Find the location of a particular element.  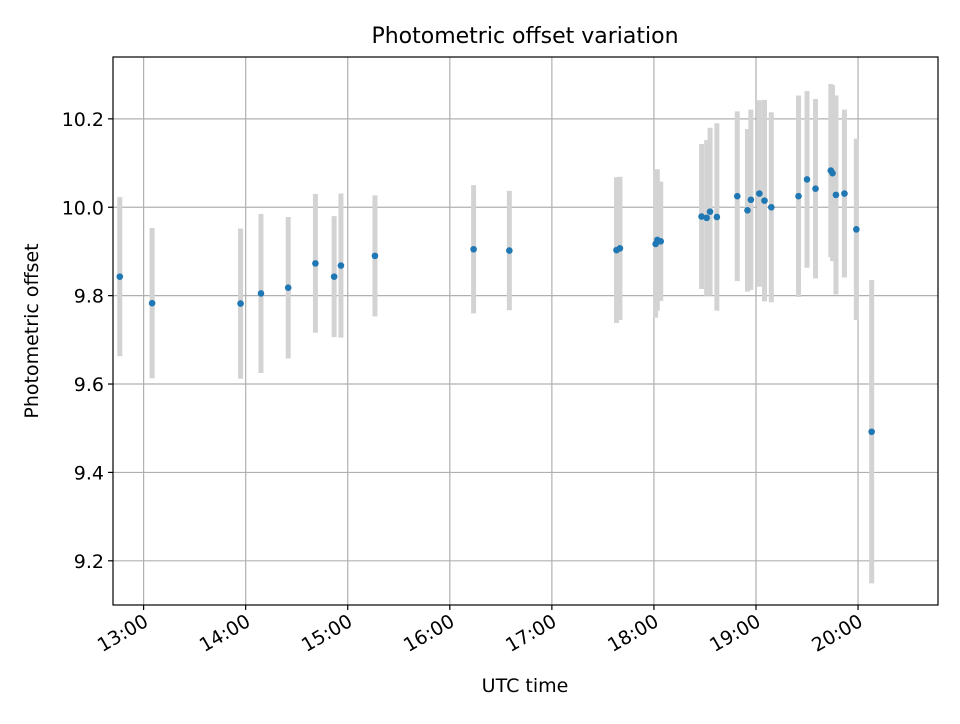

x-axis-label: UTC time is located at coordinates (525, 686).